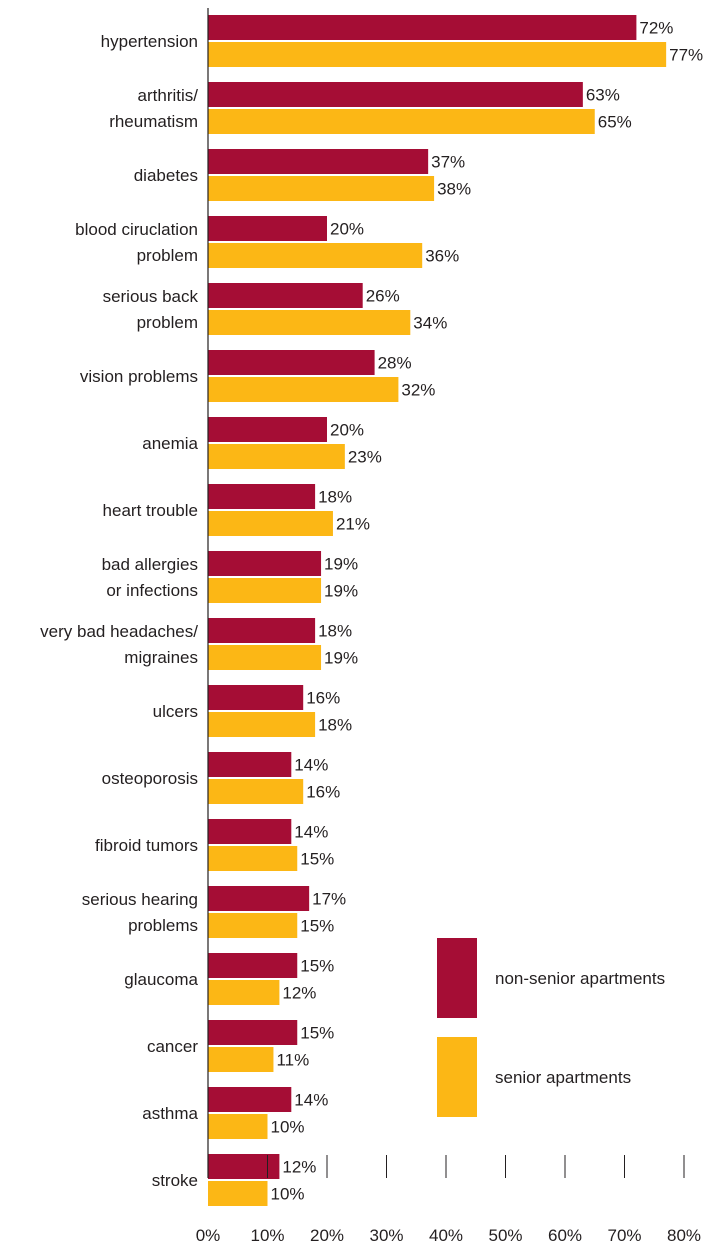 The height and width of the screenshot is (1256, 727). I want to click on category-label: migraines, so click(161, 657).